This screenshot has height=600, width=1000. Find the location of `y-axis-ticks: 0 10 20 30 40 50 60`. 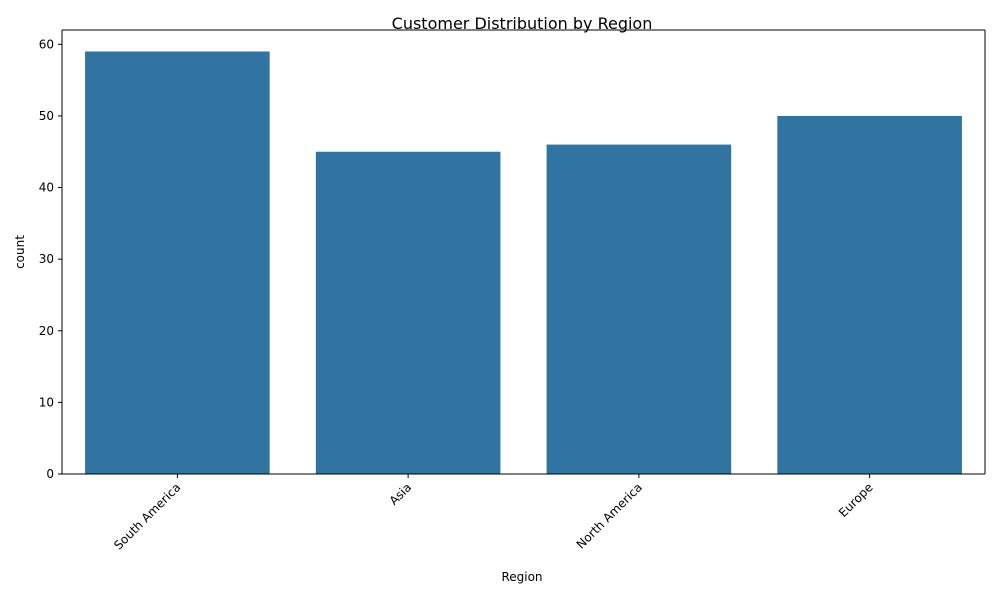

y-axis-ticks: 0 10 20 30 40 50 60 is located at coordinates (50, 259).